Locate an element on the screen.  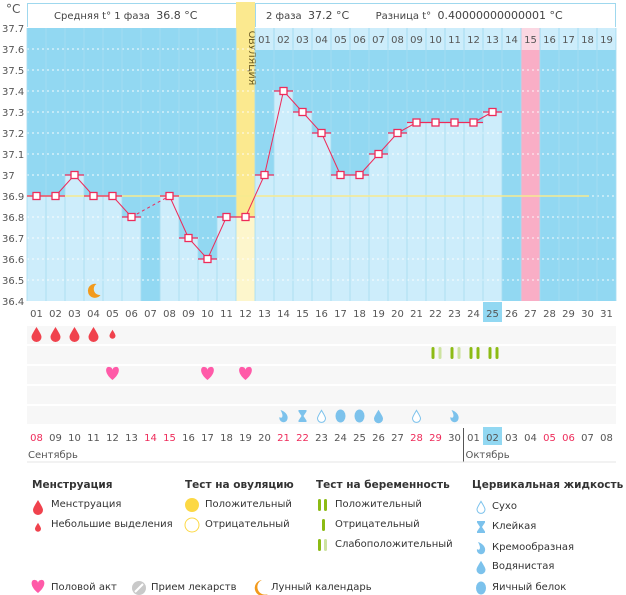
phase2-day-label: 11 is located at coordinates (454, 40).